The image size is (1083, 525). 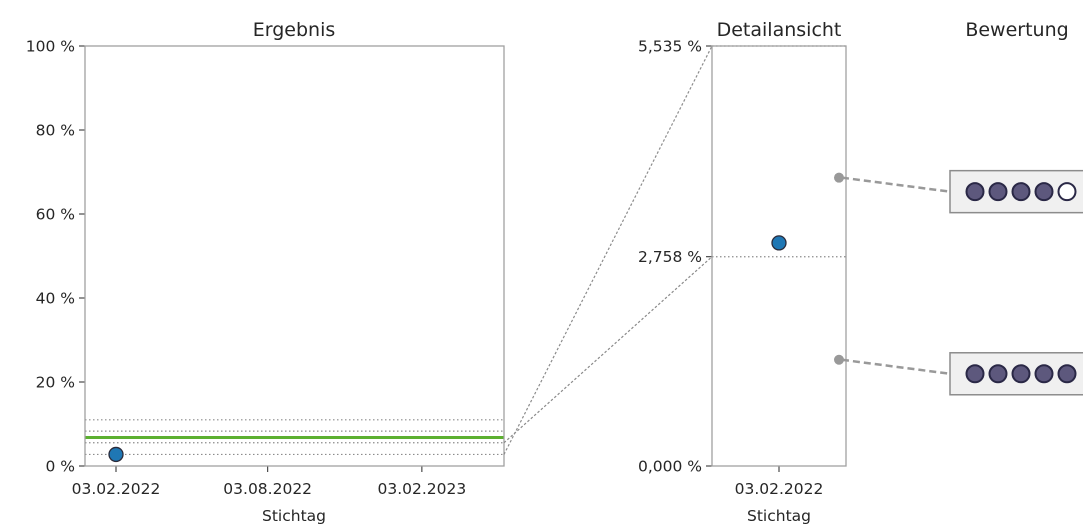 I want to click on detail-y-tick-label-1: 2,758 %, so click(x=670, y=257).